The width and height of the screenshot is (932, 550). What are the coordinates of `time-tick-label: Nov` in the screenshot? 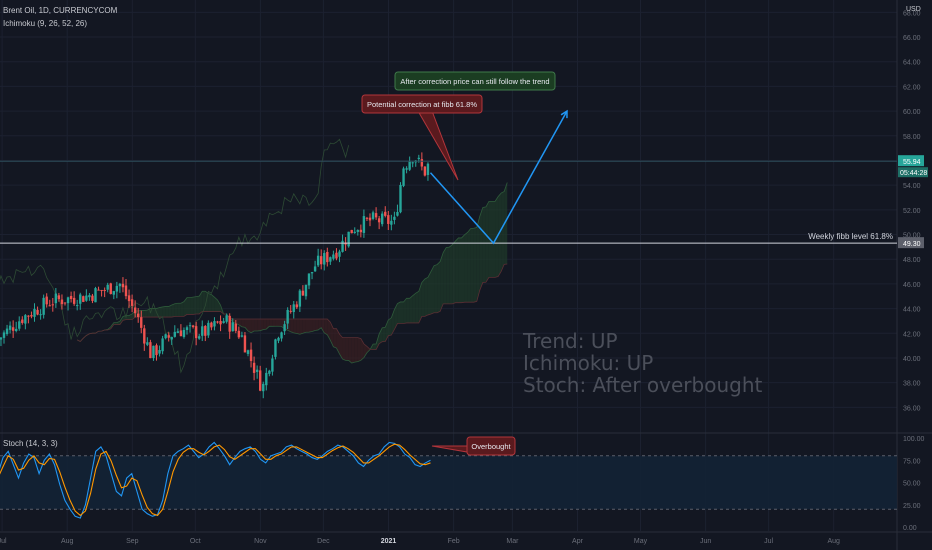 It's located at (260, 541).